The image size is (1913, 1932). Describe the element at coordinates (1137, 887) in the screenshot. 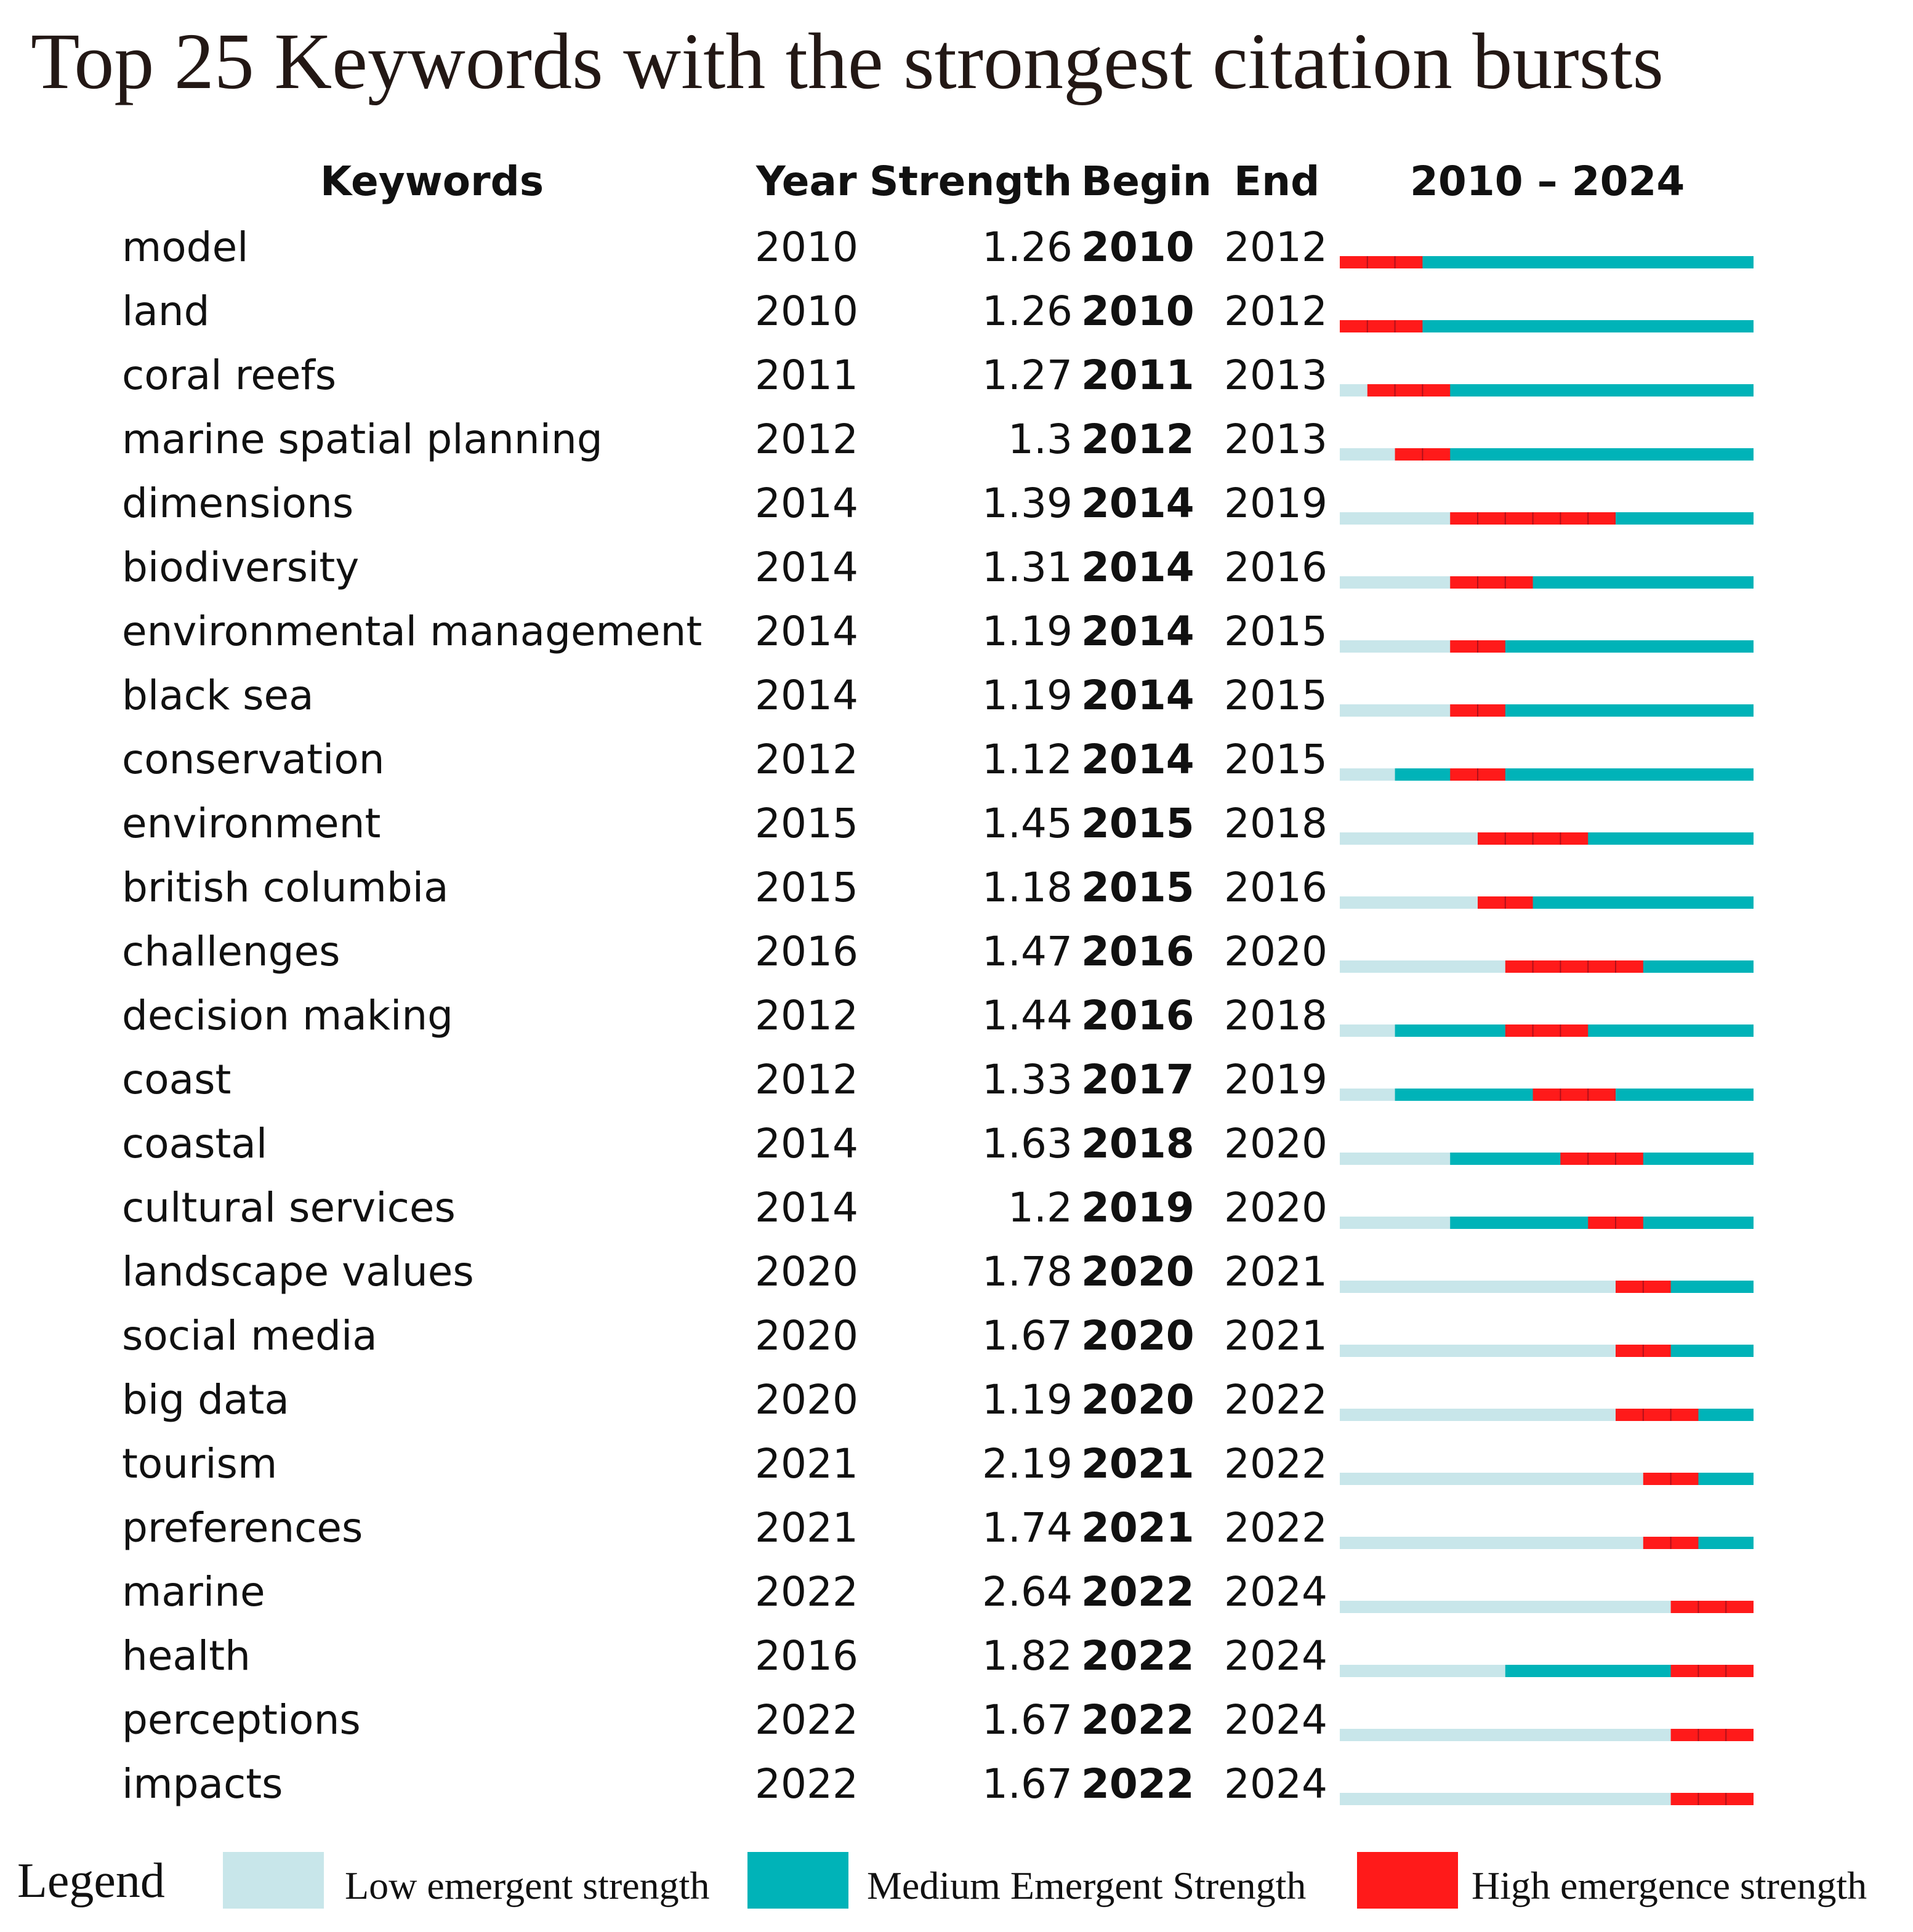

I see `begin-cell: 2015` at that location.